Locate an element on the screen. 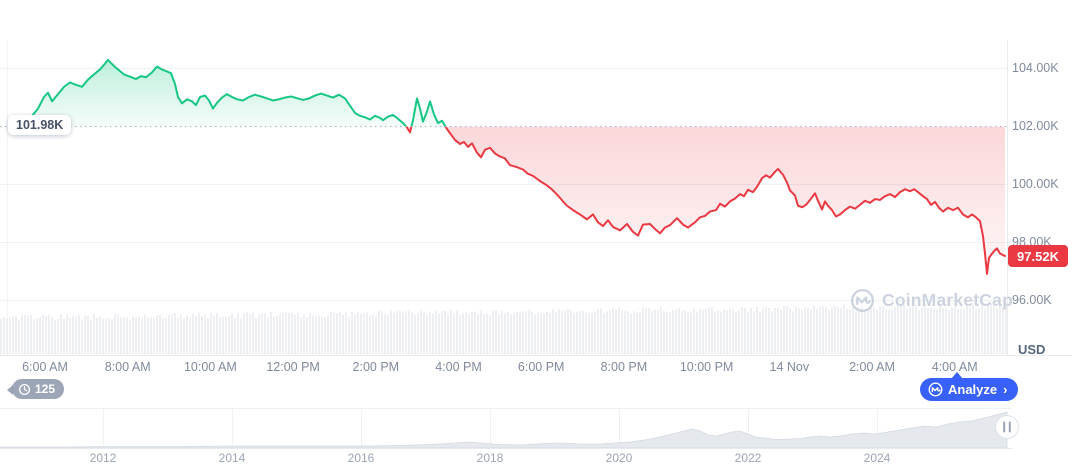 The height and width of the screenshot is (470, 1072). x-axis-label: 2:00 AM is located at coordinates (872, 367).